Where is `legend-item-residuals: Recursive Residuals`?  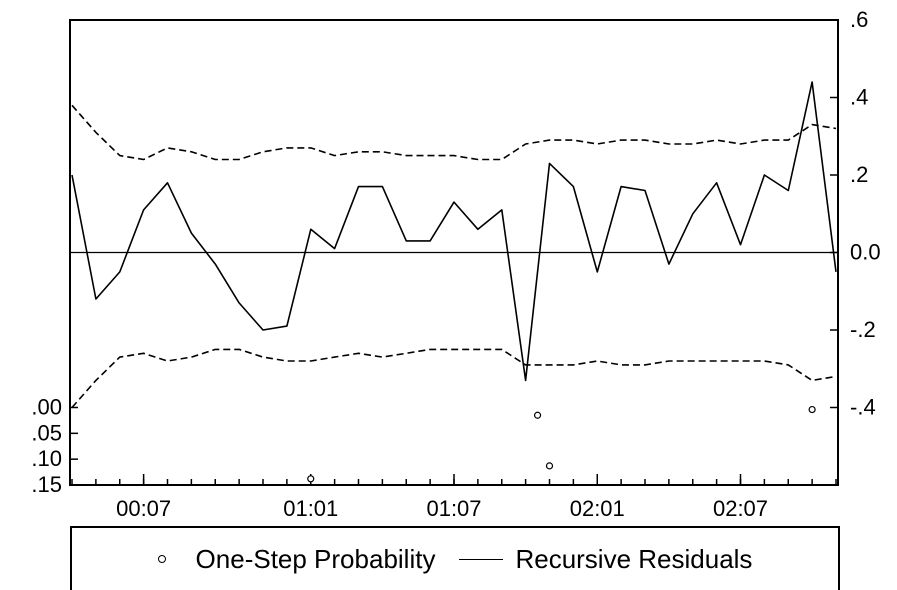
legend-item-residuals: Recursive Residuals is located at coordinates (605, 559).